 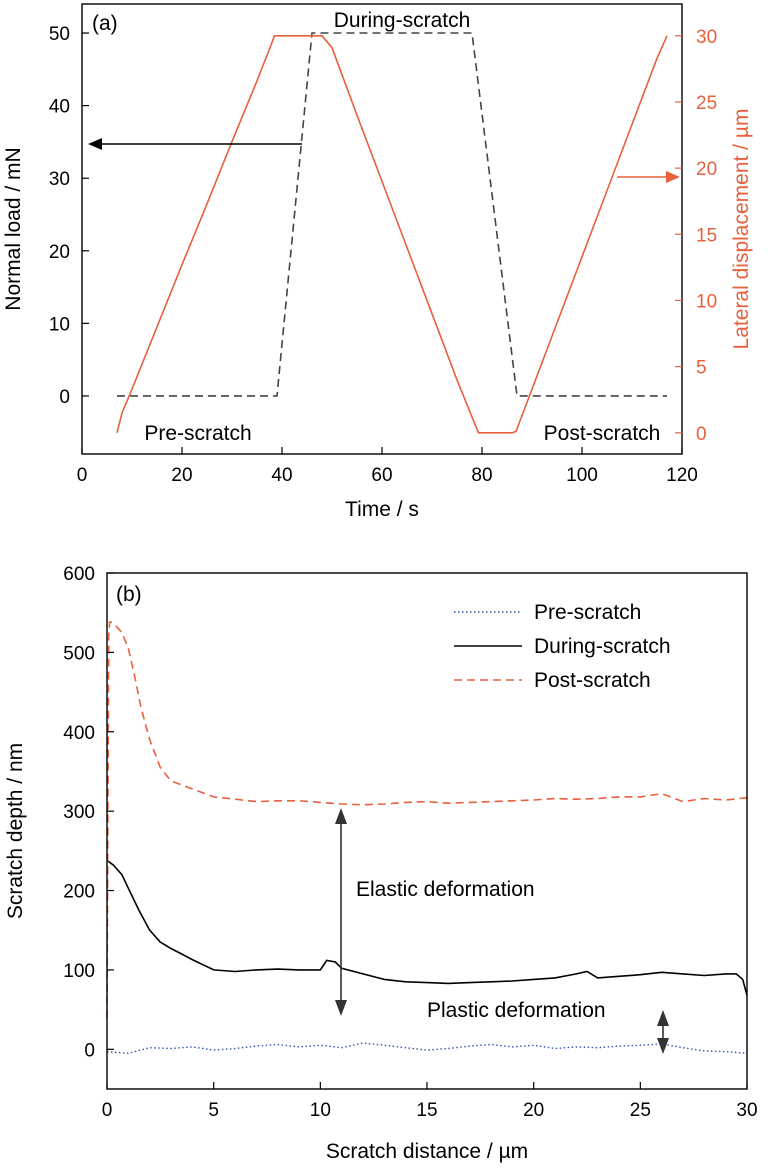 What do you see at coordinates (69, 216) in the screenshot?
I see `panel-a-y-ticks: 0 10 20 30 40 50` at bounding box center [69, 216].